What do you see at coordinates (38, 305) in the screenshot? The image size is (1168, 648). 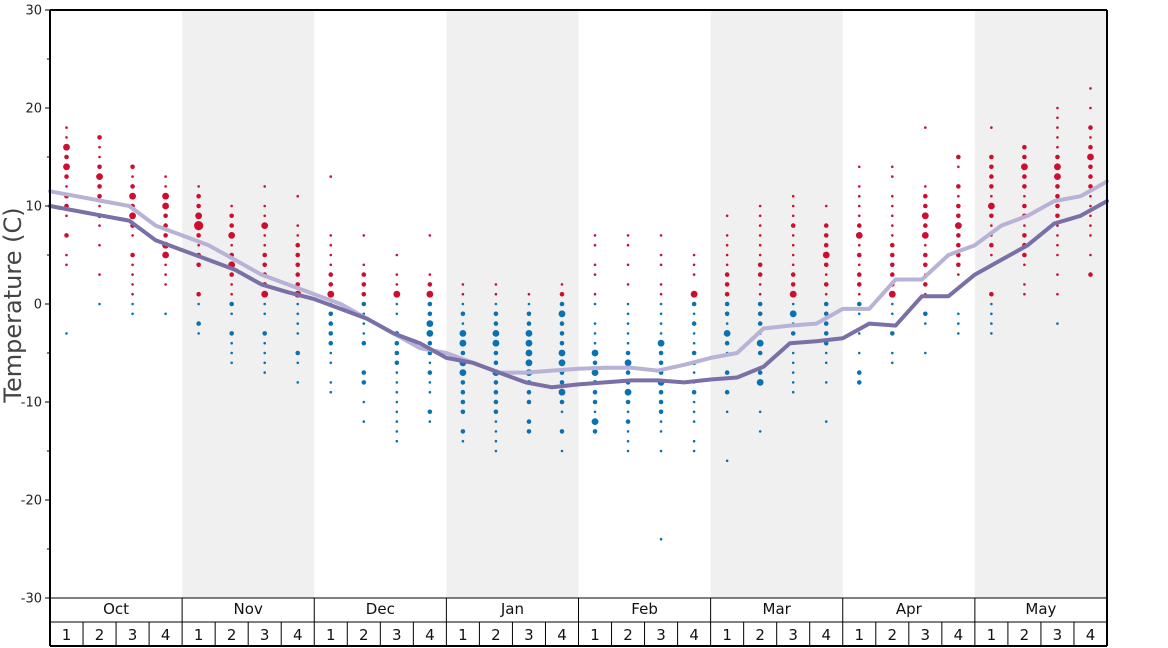 I see `y-tick-label: 0` at bounding box center [38, 305].